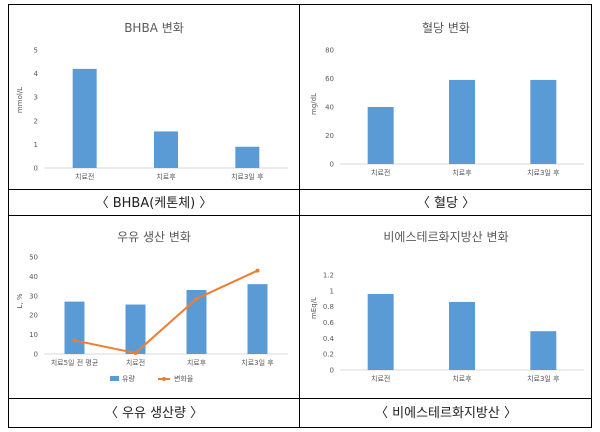 Image resolution: width=600 pixels, height=432 pixels. I want to click on y-tick-label: 30, so click(33, 296).